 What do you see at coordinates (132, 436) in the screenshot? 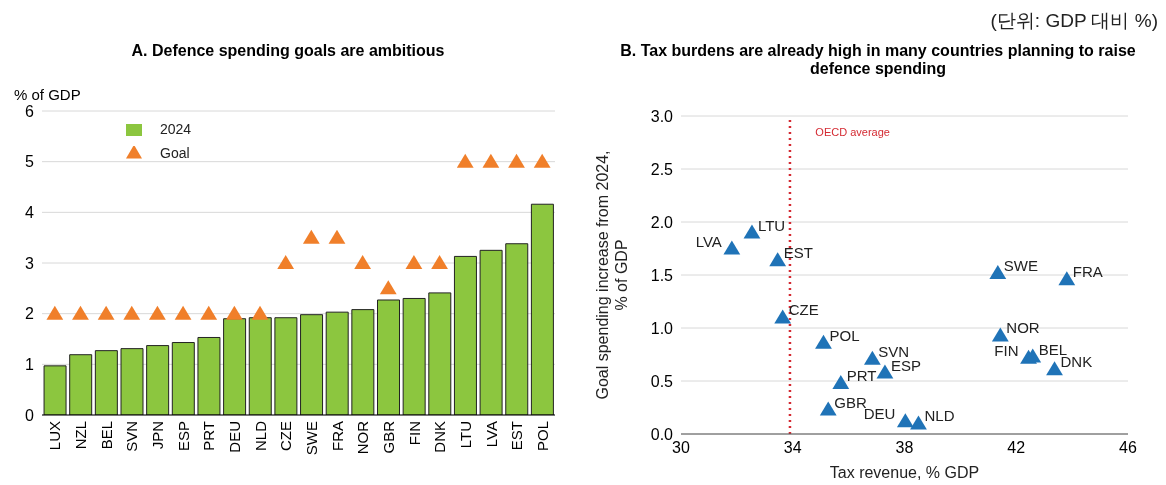
I see `x-tick-label: SVN` at bounding box center [132, 436].